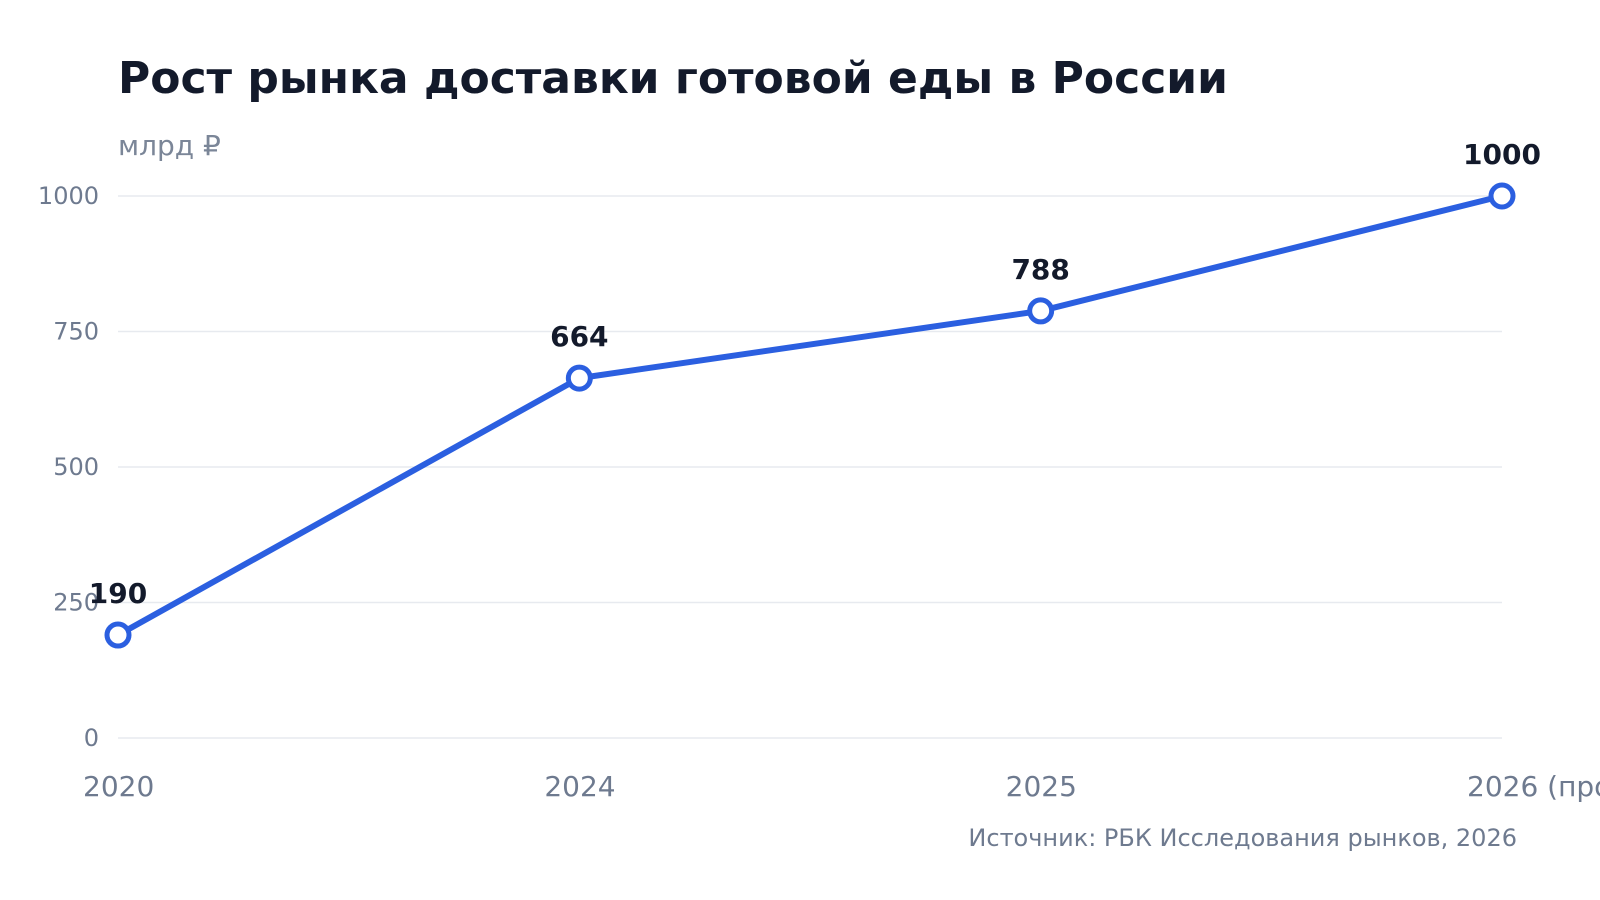 This screenshot has height=900, width=1600. What do you see at coordinates (1242, 838) in the screenshot?
I see `source-note: Источник: РБК Исследования рынков, 2026` at bounding box center [1242, 838].